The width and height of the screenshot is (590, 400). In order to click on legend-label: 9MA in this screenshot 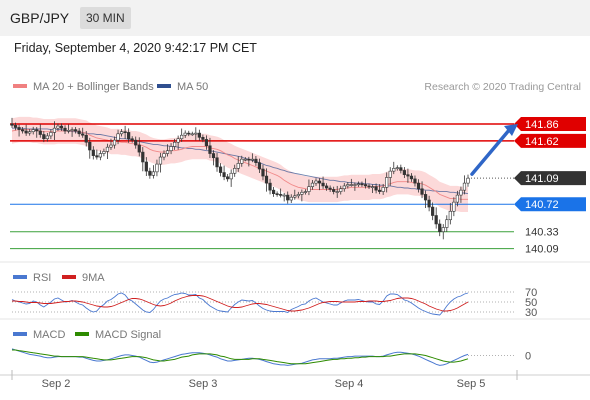, I will do `click(93, 278)`.